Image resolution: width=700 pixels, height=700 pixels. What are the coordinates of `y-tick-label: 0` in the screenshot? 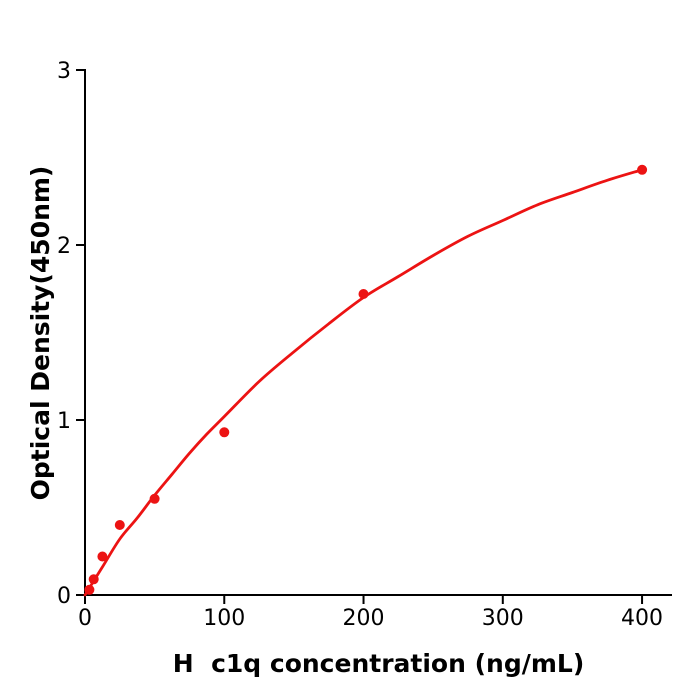 It's located at (64, 596).